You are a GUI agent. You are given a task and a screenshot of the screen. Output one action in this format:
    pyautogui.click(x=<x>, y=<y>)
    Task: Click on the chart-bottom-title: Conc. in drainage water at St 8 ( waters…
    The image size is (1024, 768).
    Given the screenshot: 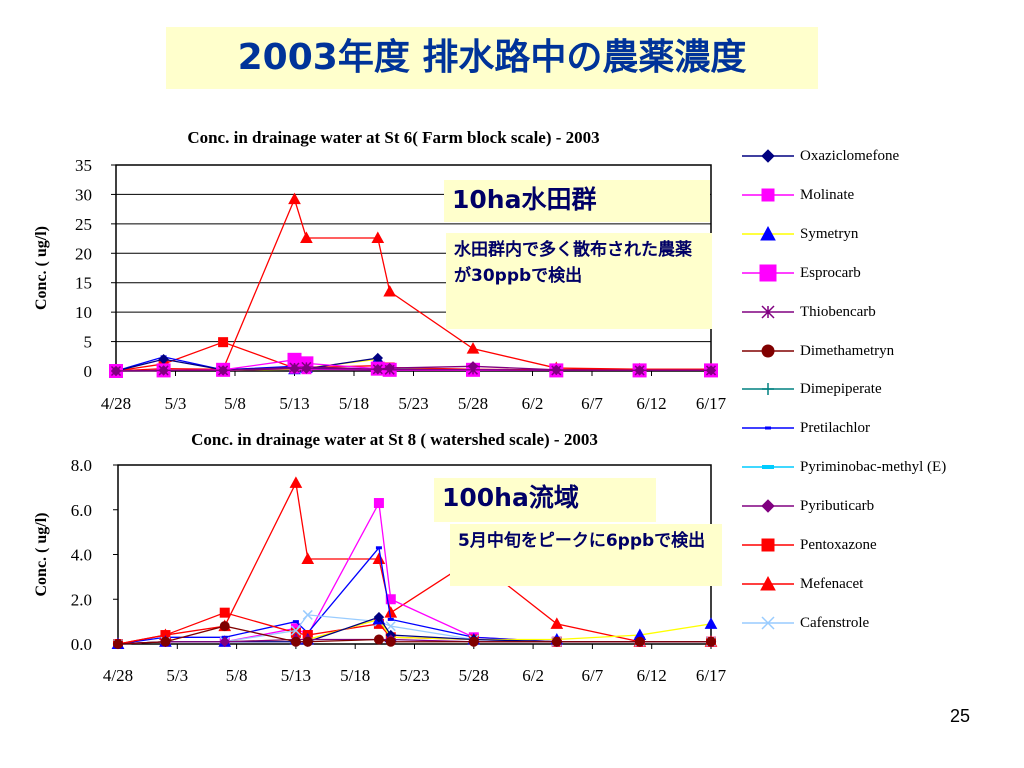 What is the action you would take?
    pyautogui.click(x=394, y=439)
    